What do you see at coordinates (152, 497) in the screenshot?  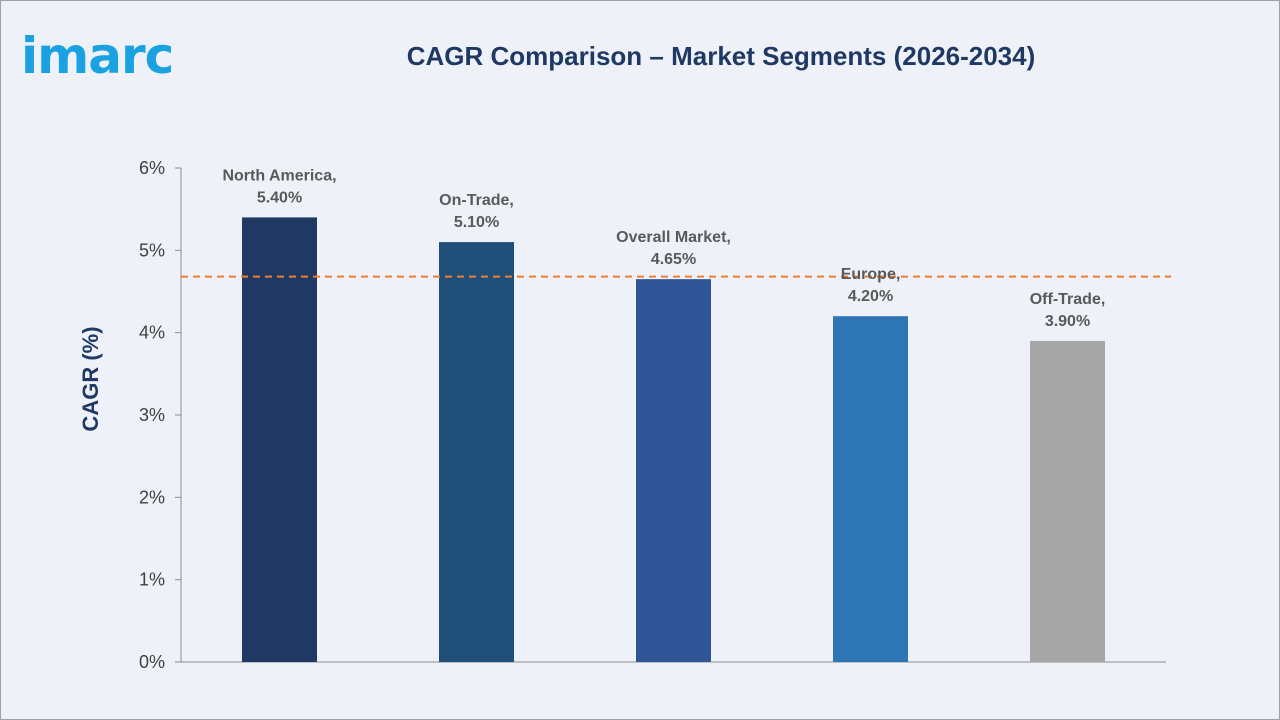 I see `y-tick-label: 2%` at bounding box center [152, 497].